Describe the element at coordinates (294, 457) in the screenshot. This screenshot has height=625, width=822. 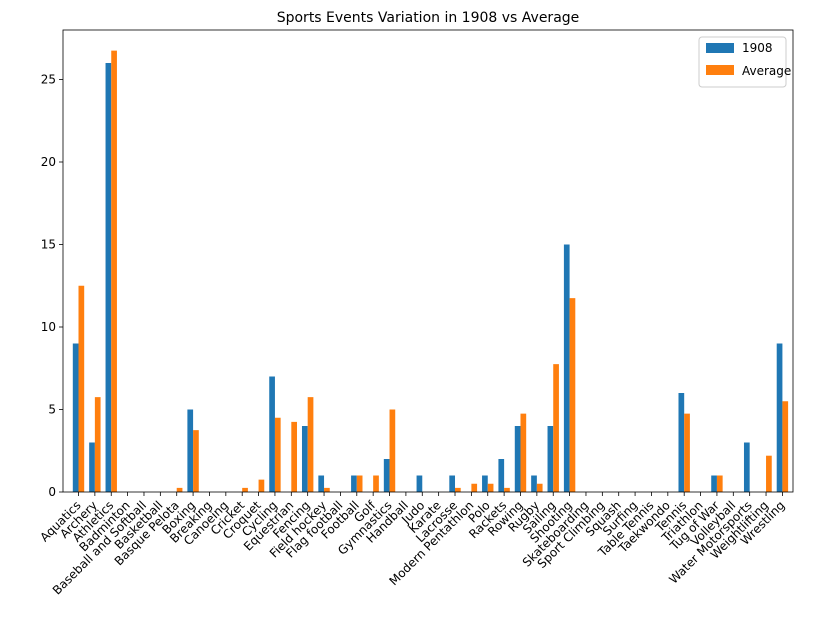
I see `bar-average-equestrian` at that location.